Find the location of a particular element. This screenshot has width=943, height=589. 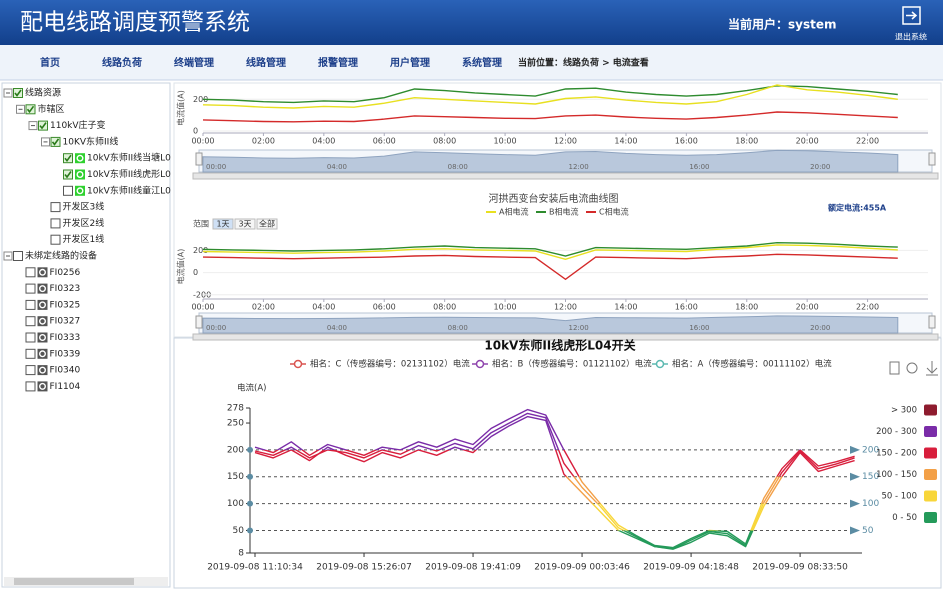

logout-icon is located at coordinates (911, 15).